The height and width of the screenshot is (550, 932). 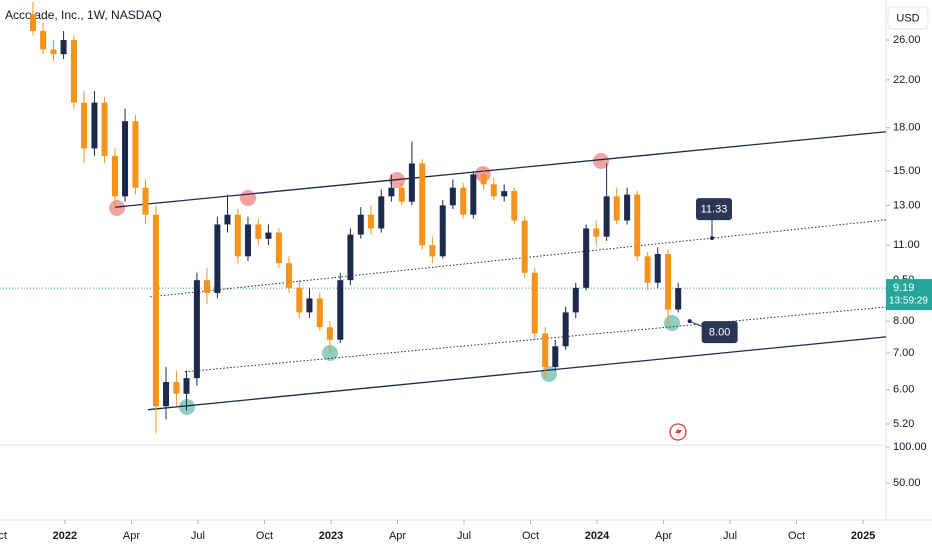 I want to click on y-tick-label: 13.00, so click(x=907, y=205).